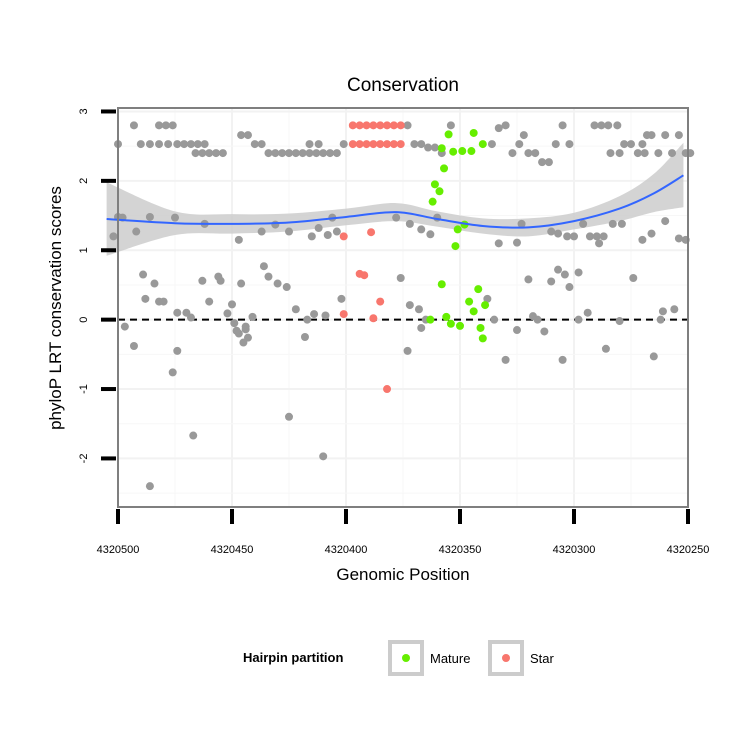 This screenshot has height=750, width=750. Describe the element at coordinates (346, 550) in the screenshot. I see `x-tick-label: 4320400` at that location.